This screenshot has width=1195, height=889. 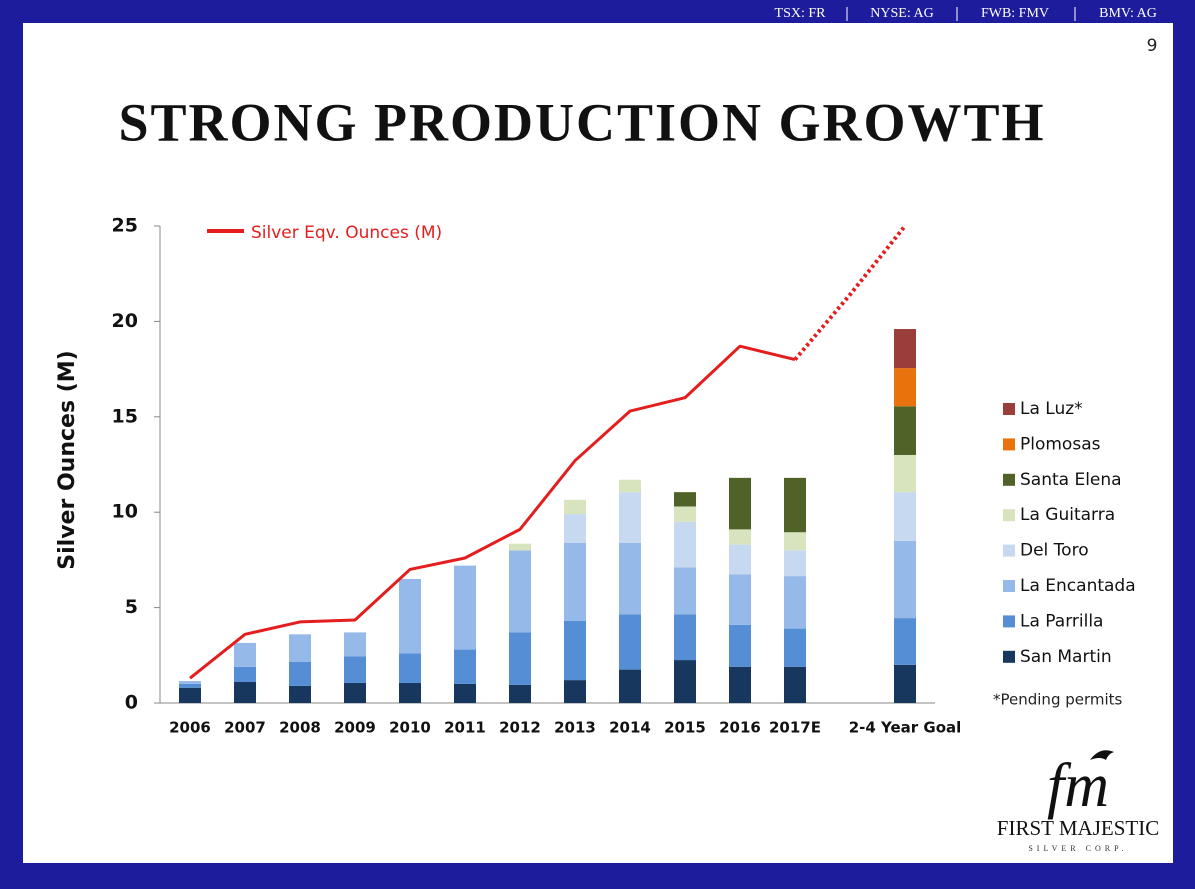 I want to click on x-tick-label: 2011, so click(x=465, y=728).